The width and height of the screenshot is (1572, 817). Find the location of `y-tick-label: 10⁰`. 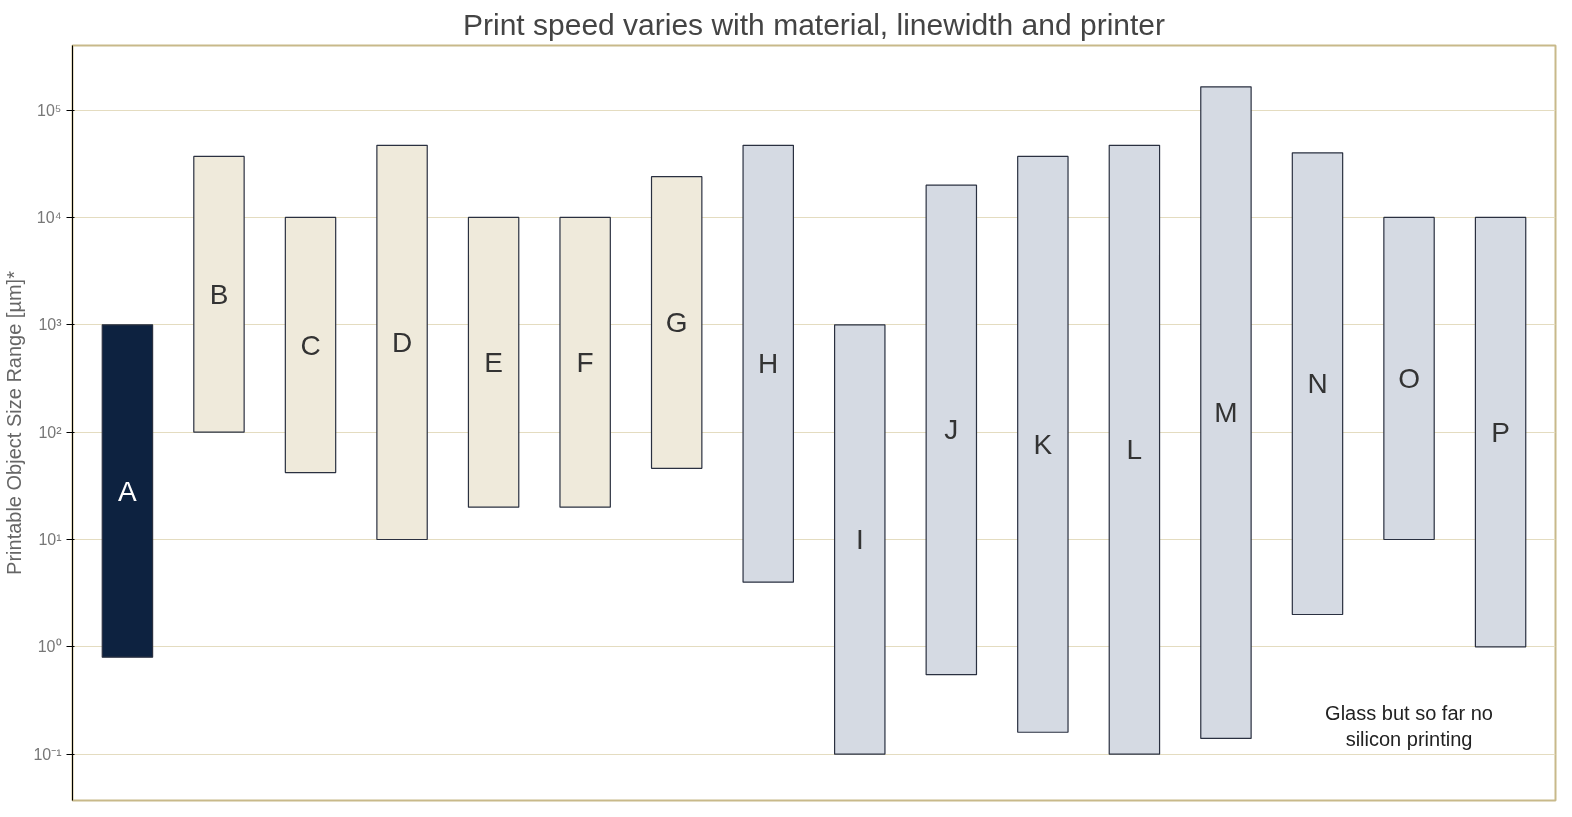

y-tick-label: 10⁰ is located at coordinates (49, 647).